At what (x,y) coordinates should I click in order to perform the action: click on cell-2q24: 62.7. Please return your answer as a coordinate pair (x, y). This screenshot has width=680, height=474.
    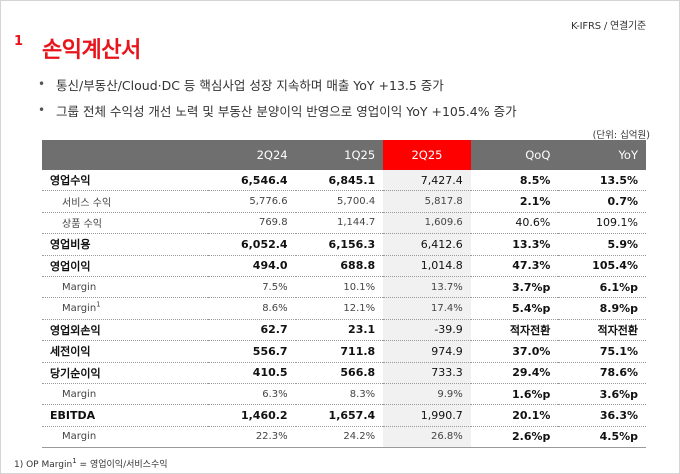
    Looking at the image, I should click on (252, 330).